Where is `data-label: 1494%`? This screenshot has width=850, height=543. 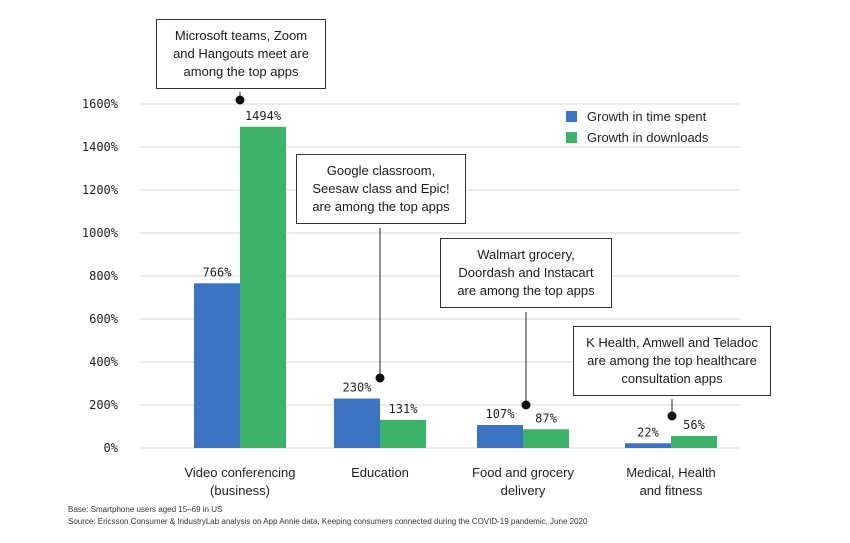 data-label: 1494% is located at coordinates (263, 116).